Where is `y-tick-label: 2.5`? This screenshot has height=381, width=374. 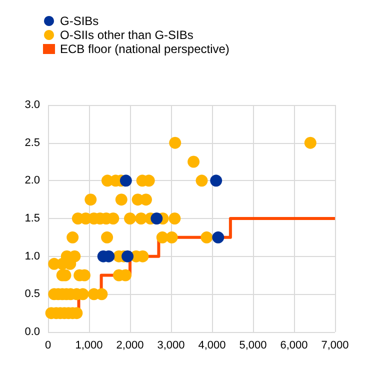 y-tick-label: 2.5 is located at coordinates (32, 142).